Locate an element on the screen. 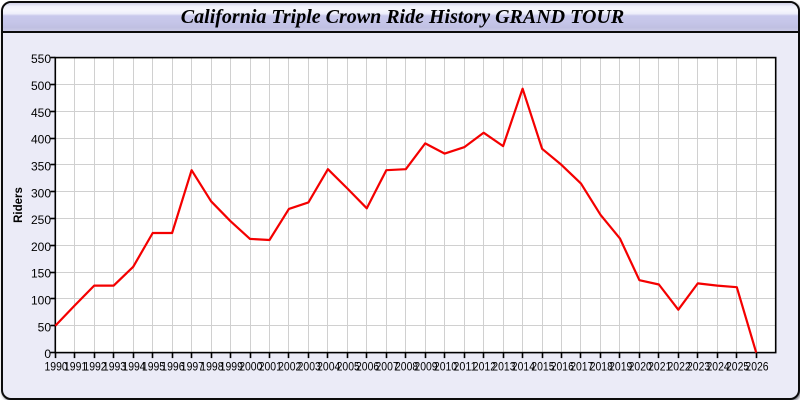  svg-text: 2001 is located at coordinates (270, 366).